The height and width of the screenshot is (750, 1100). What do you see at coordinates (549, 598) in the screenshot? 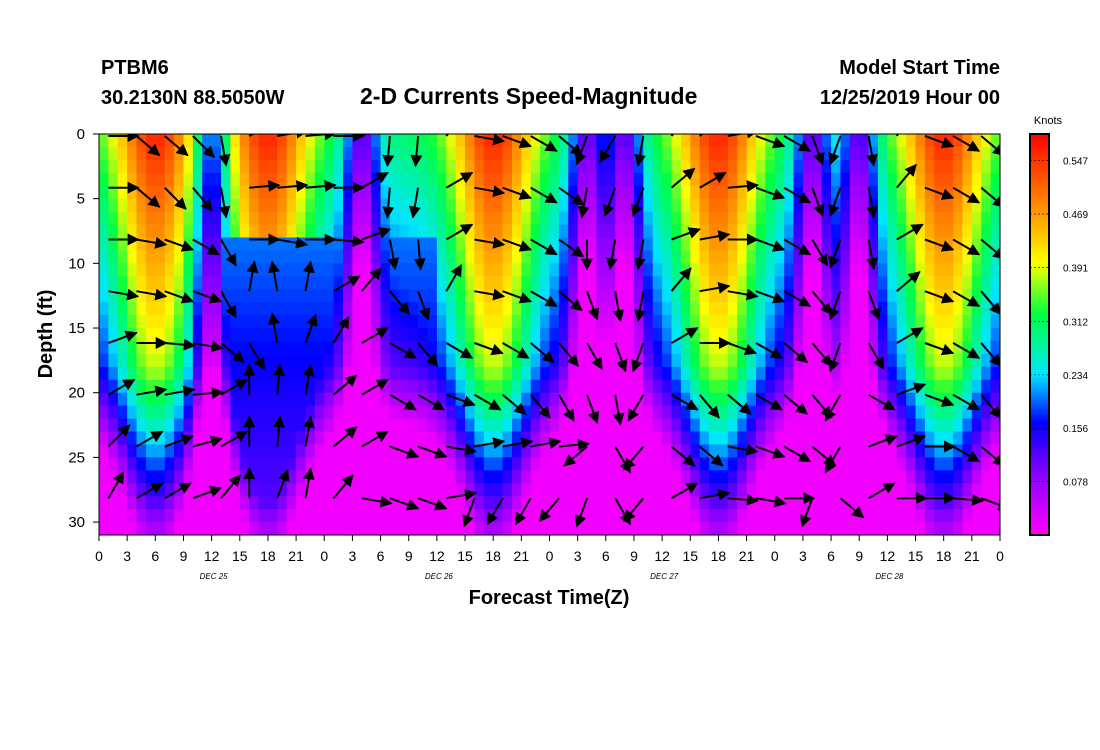
I see `x-axis-label: Forecast Time(Z)` at bounding box center [549, 598].